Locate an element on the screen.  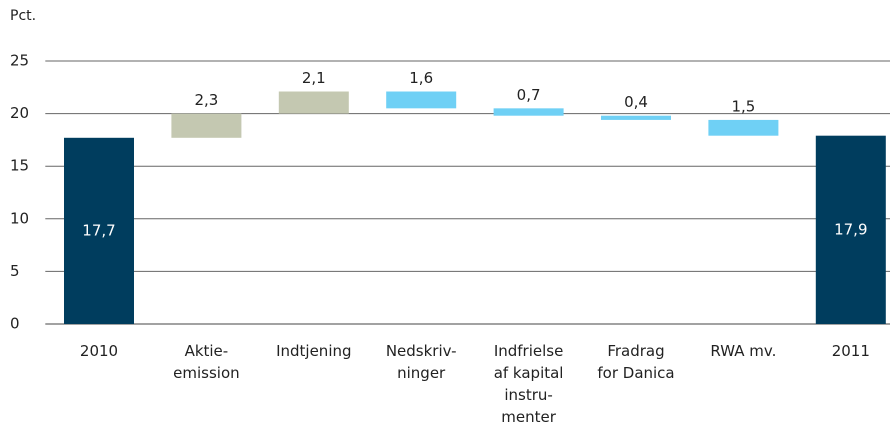
value-label: 2,1 is located at coordinates (314, 78).